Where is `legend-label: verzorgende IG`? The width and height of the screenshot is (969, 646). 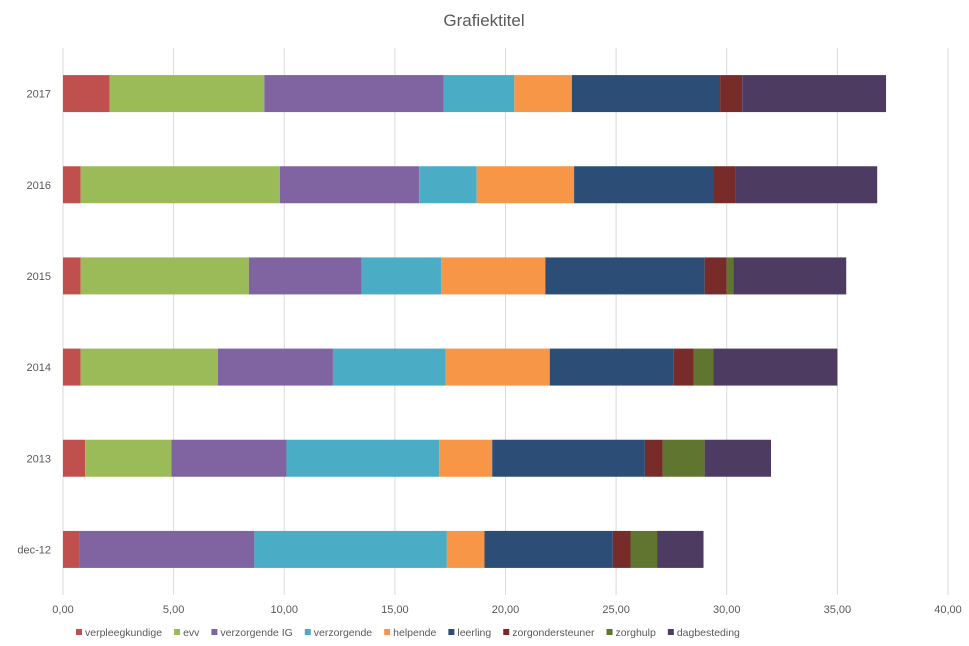 legend-label: verzorgende IG is located at coordinates (256, 633).